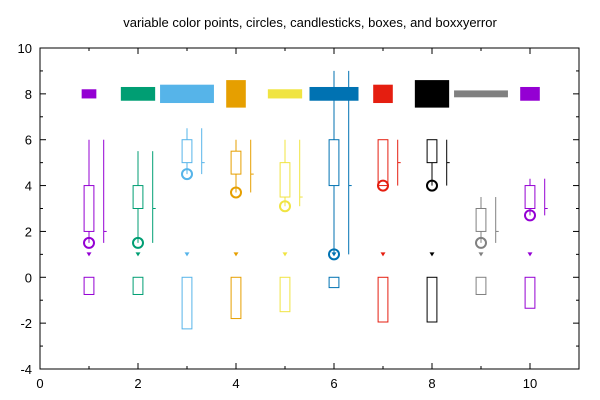 The width and height of the screenshot is (600, 400). What do you see at coordinates (333, 383) in the screenshot?
I see `x-tick-label: 6` at bounding box center [333, 383].